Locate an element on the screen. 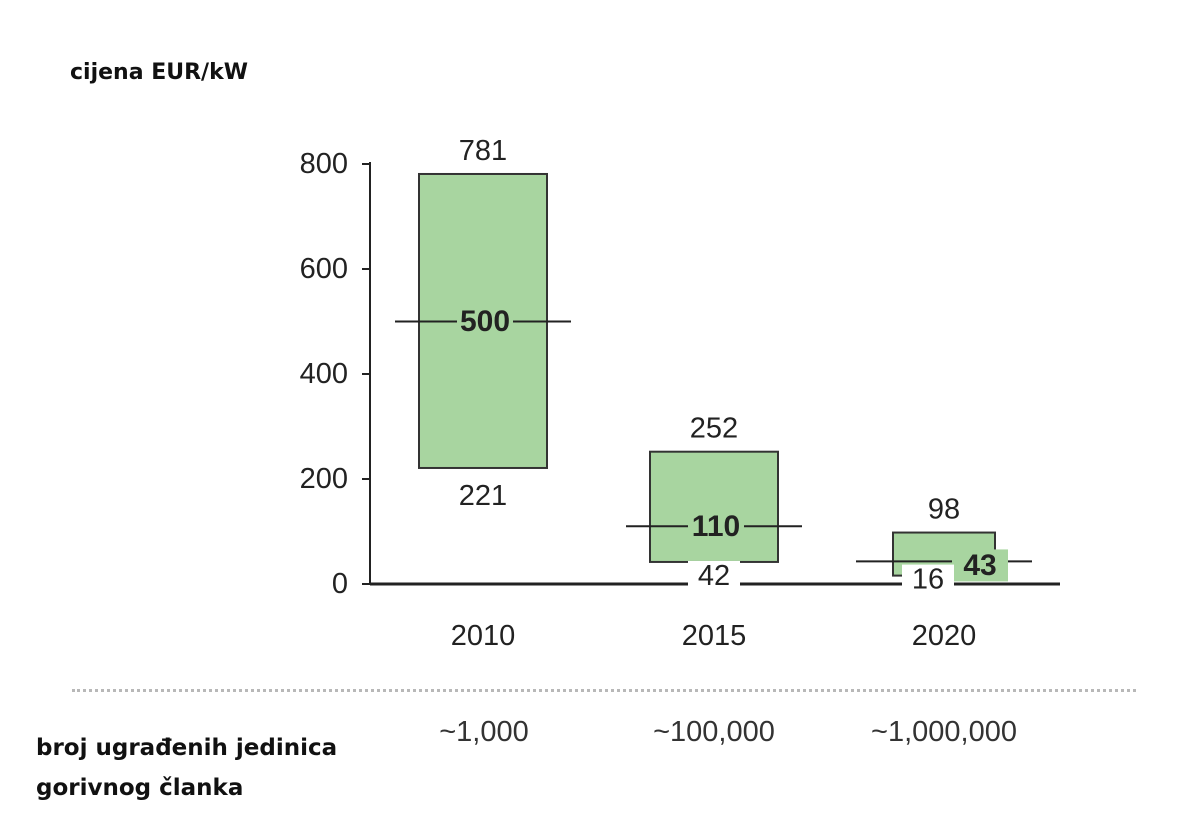  y-axis-title: cijena EUR/kW is located at coordinates (159, 72).